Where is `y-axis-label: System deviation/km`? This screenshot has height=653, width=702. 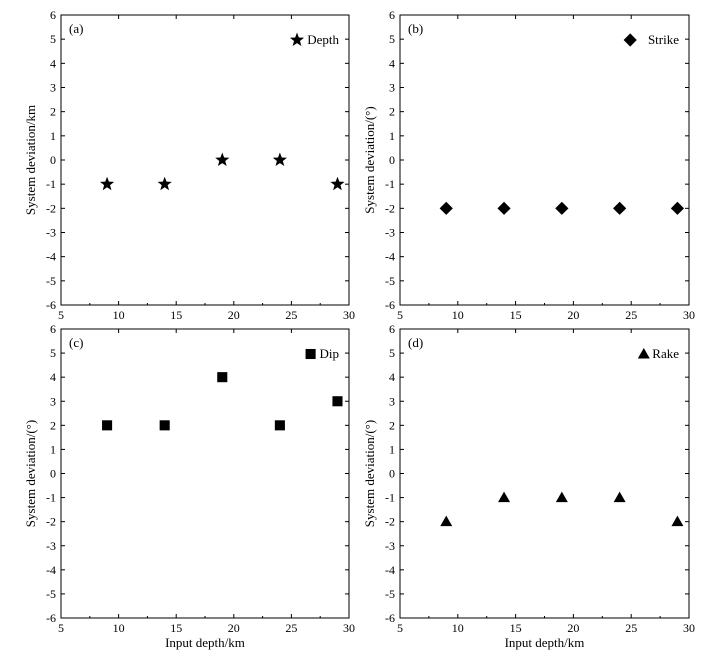
y-axis-label: System deviation/km is located at coordinates (30, 160).